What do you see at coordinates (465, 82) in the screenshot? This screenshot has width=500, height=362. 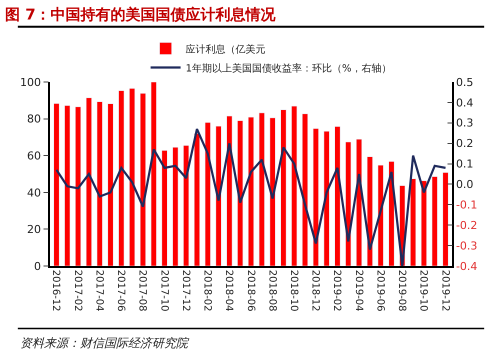 I see `y2-tick-label: 0.5` at bounding box center [465, 82].